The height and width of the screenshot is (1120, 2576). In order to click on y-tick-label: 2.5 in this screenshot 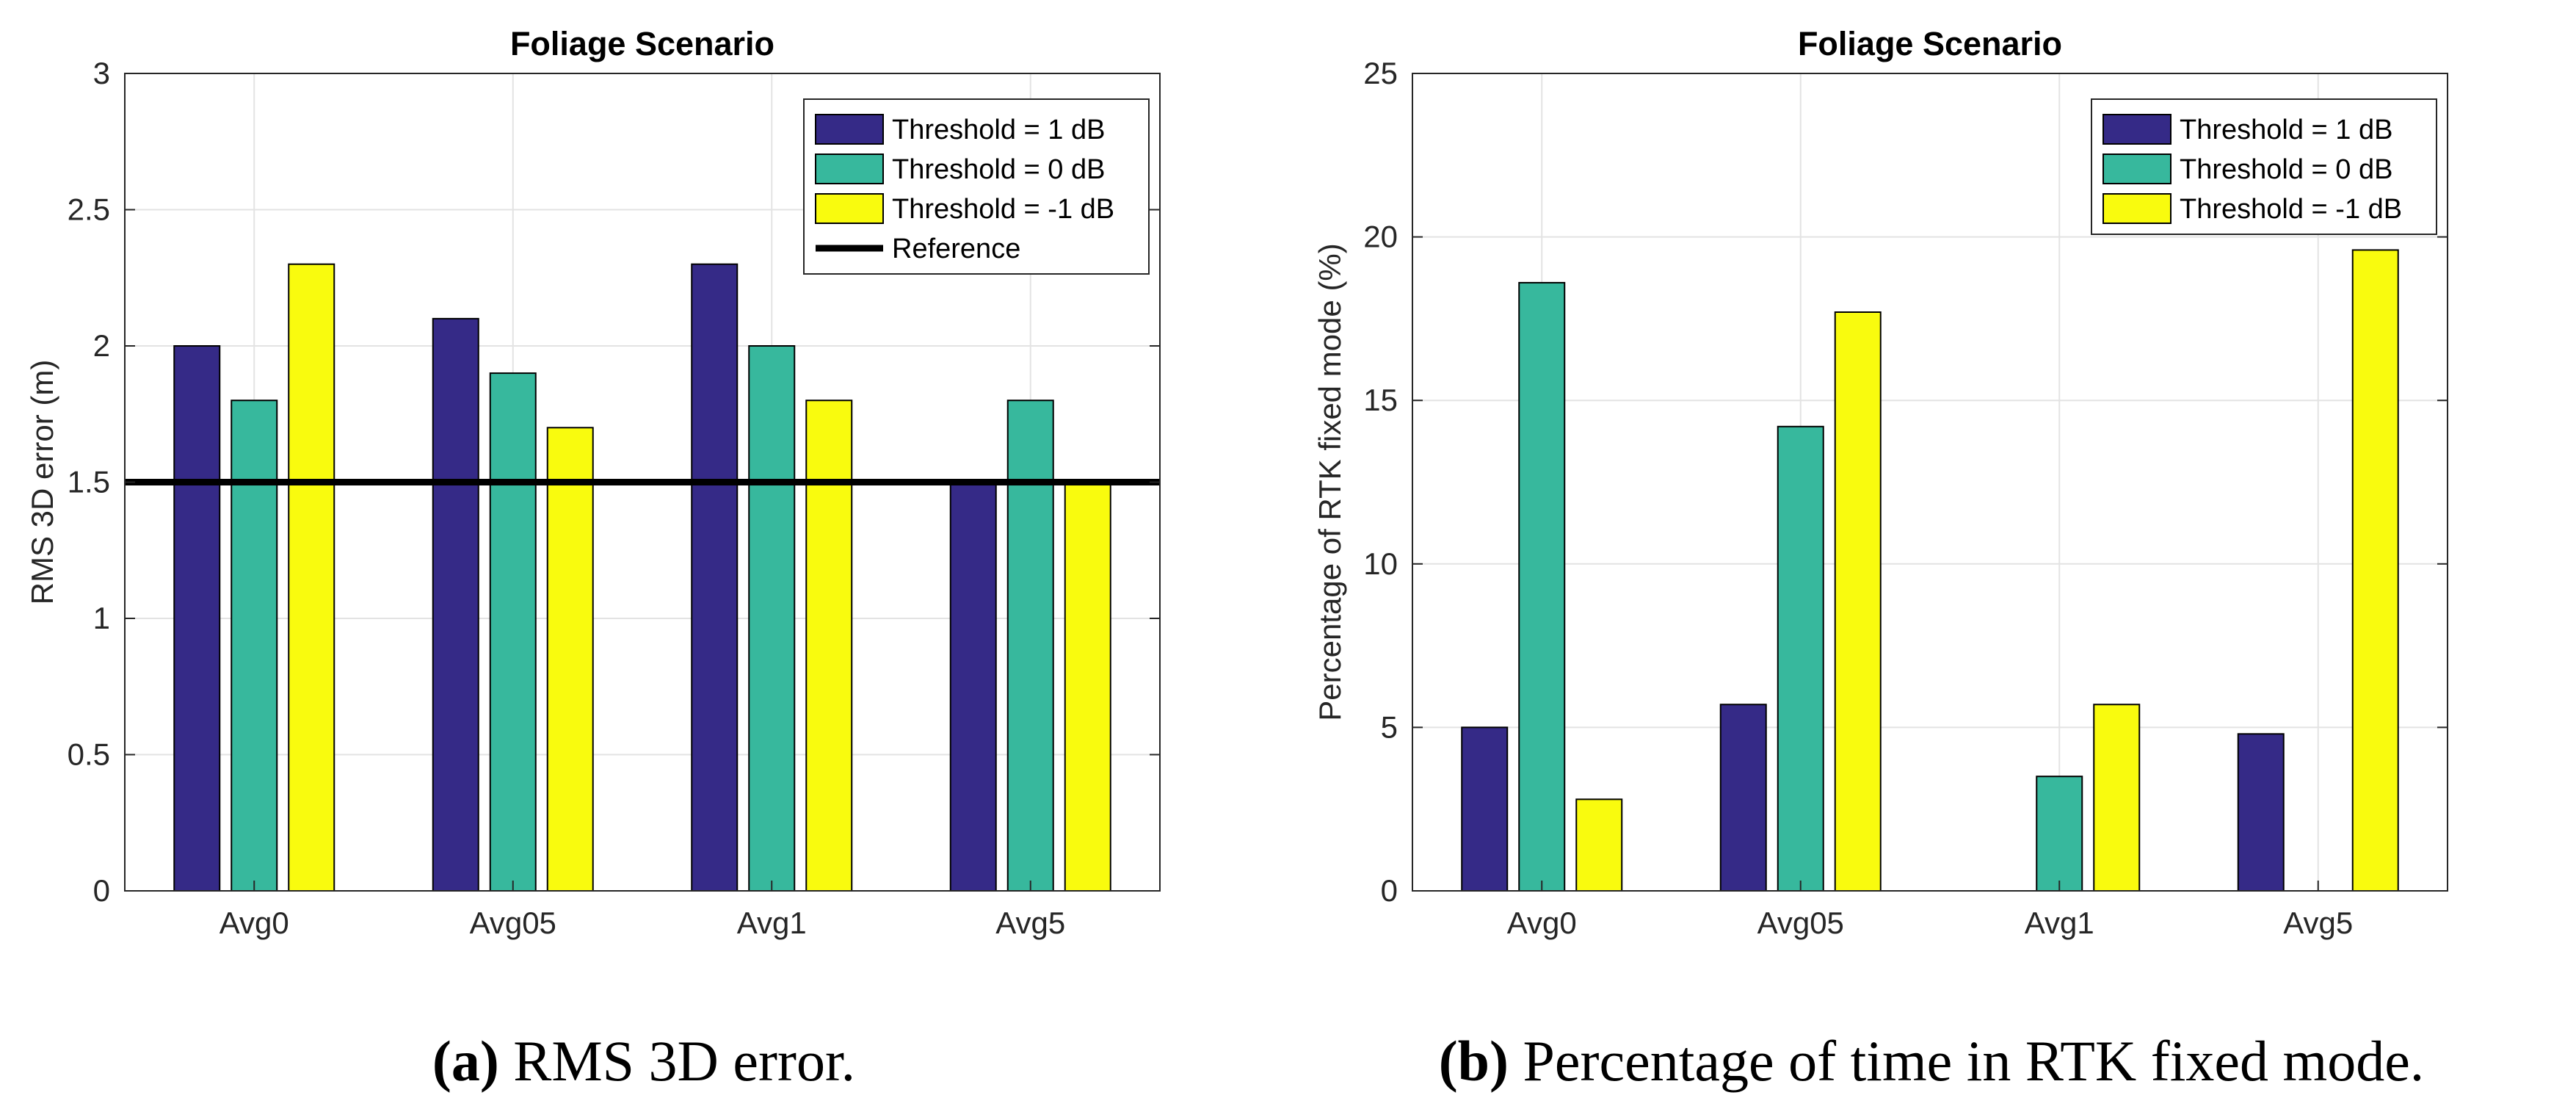, I will do `click(89, 209)`.